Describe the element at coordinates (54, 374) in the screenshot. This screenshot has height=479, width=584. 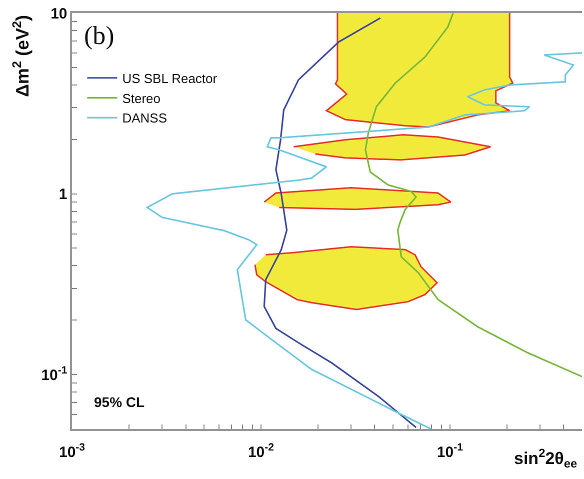
I see `y-tick-label: 10$^{-1}$` at that location.